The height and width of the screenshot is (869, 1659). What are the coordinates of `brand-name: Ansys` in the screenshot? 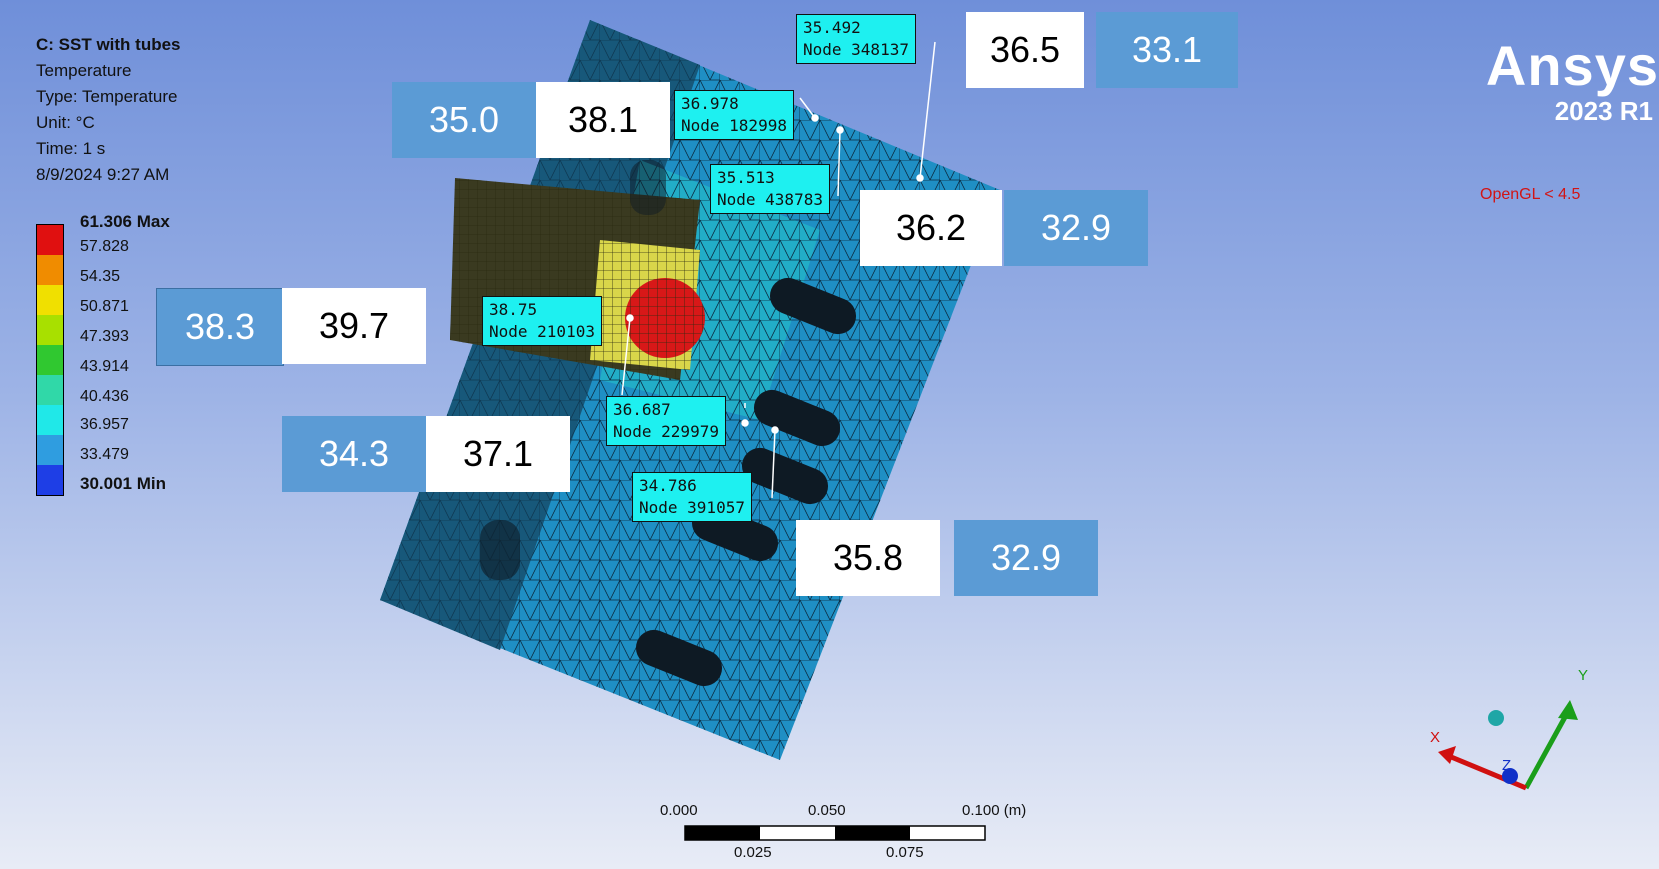 It's located at (1572, 65).